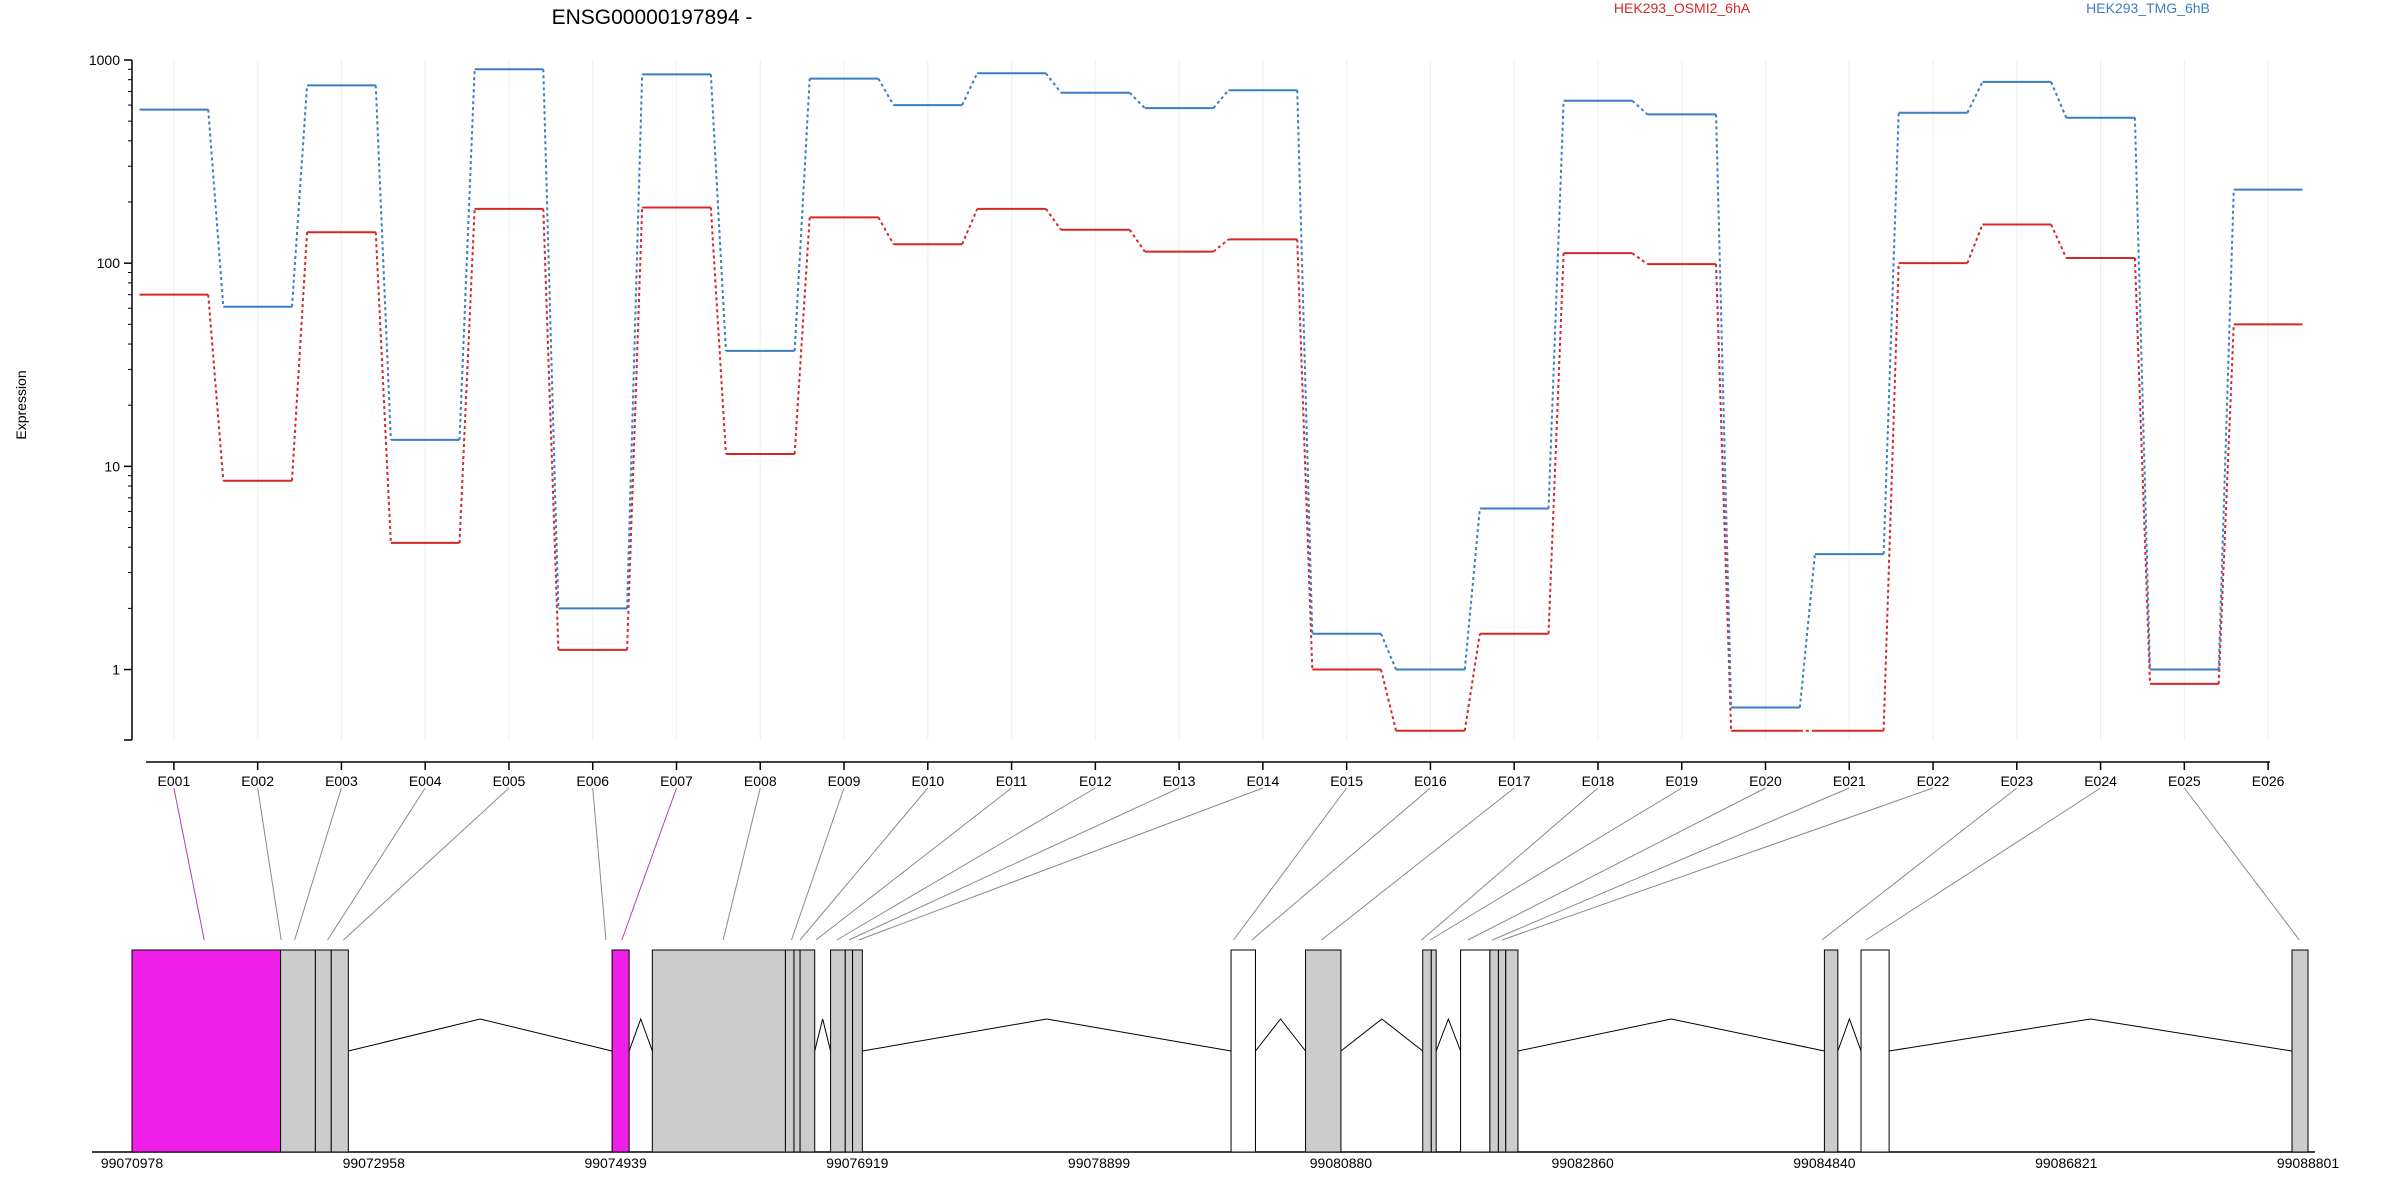  I want to click on y-axis-label: Expression, so click(21, 404).